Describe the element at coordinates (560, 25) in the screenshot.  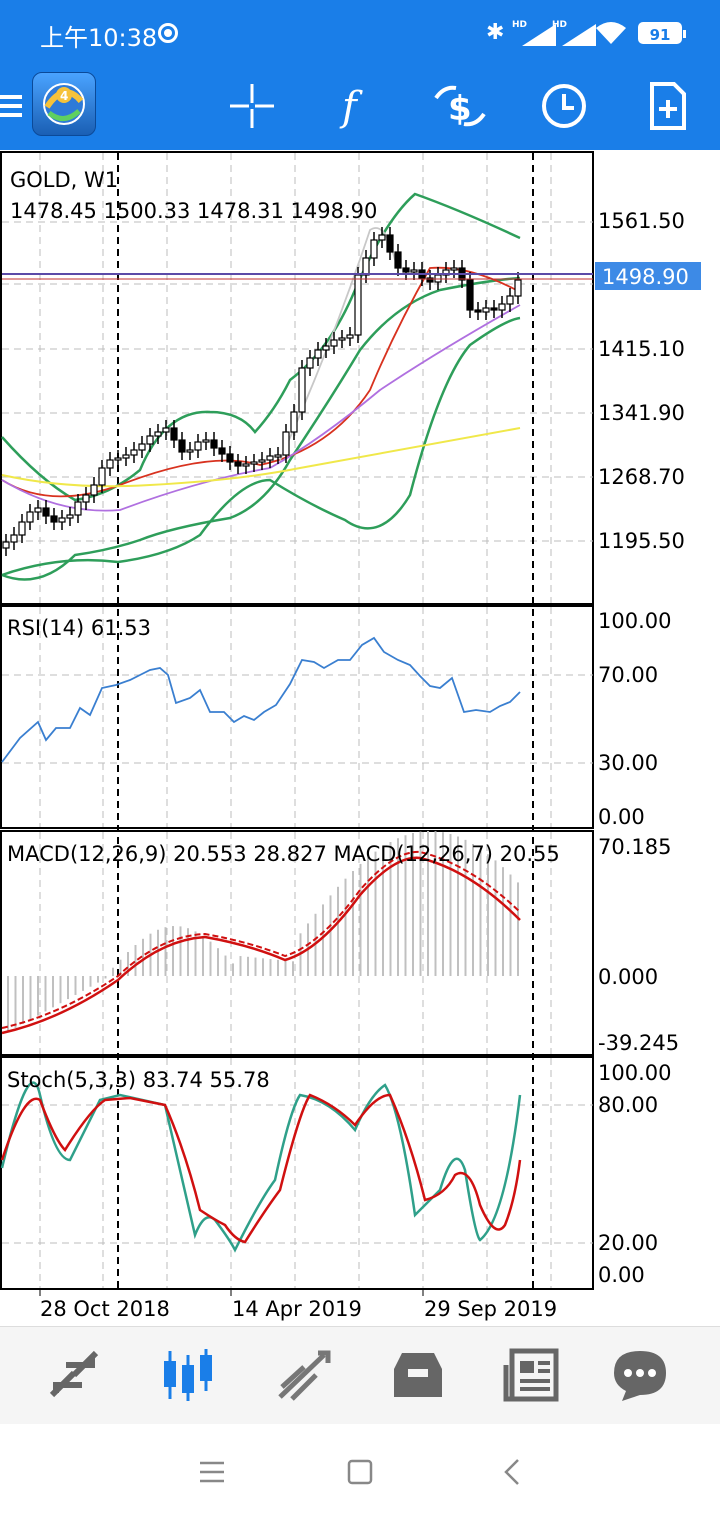
I see `network-label-2: HD` at that location.